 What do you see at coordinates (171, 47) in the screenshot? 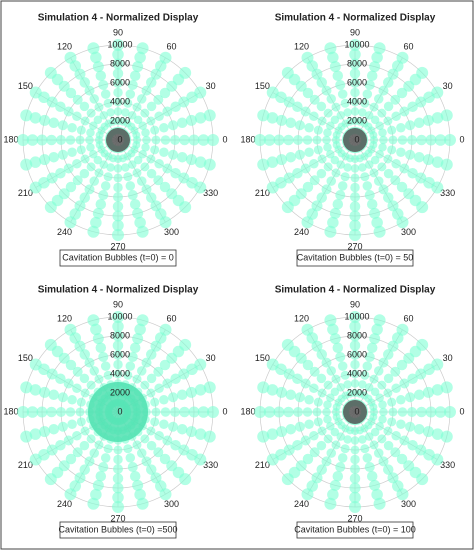
I see `angle-tick-label: 60` at bounding box center [171, 47].